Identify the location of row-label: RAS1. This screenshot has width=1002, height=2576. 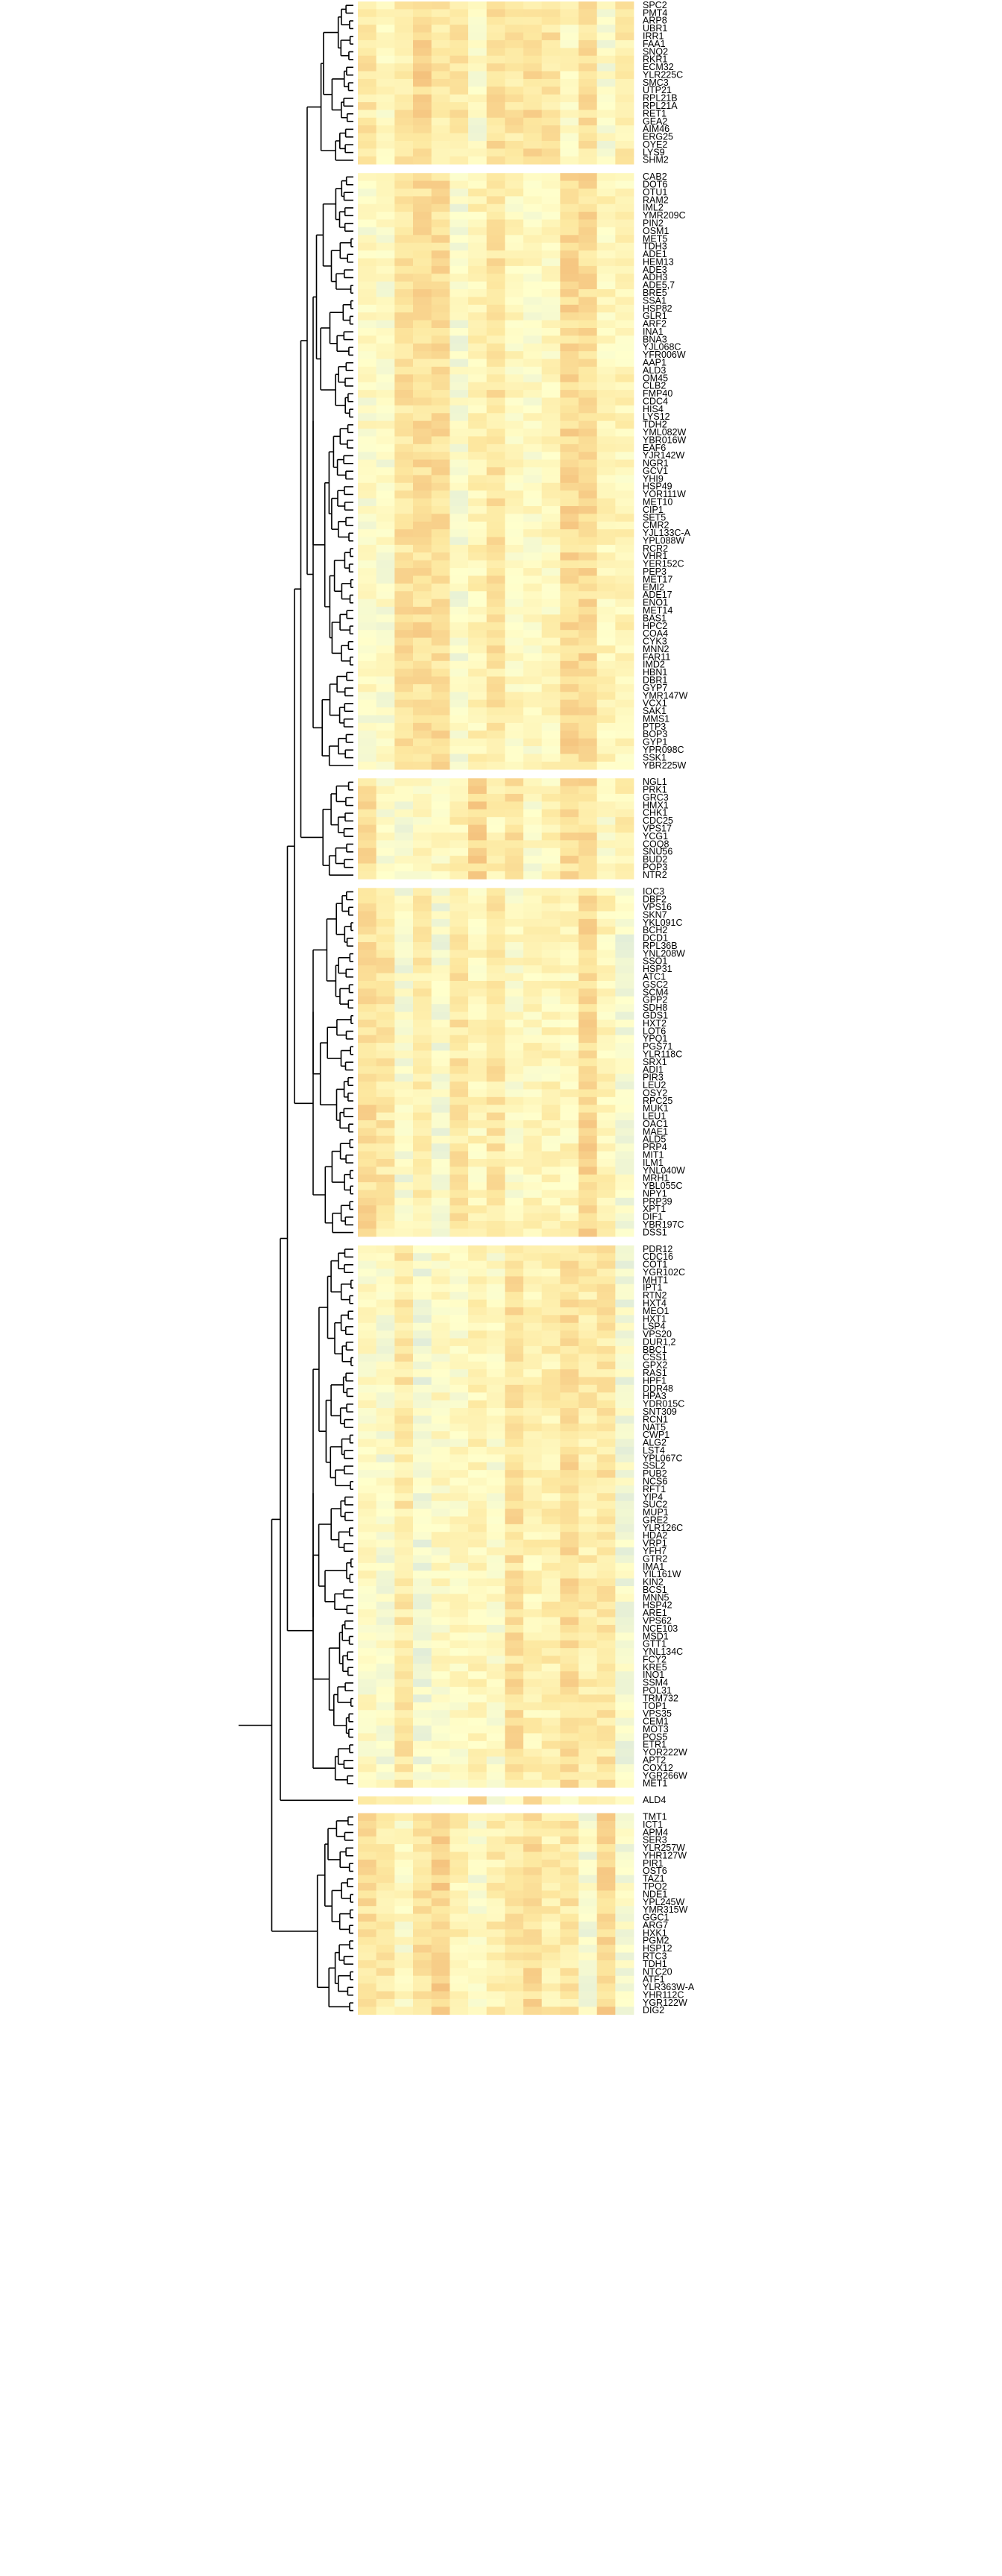
(655, 1373).